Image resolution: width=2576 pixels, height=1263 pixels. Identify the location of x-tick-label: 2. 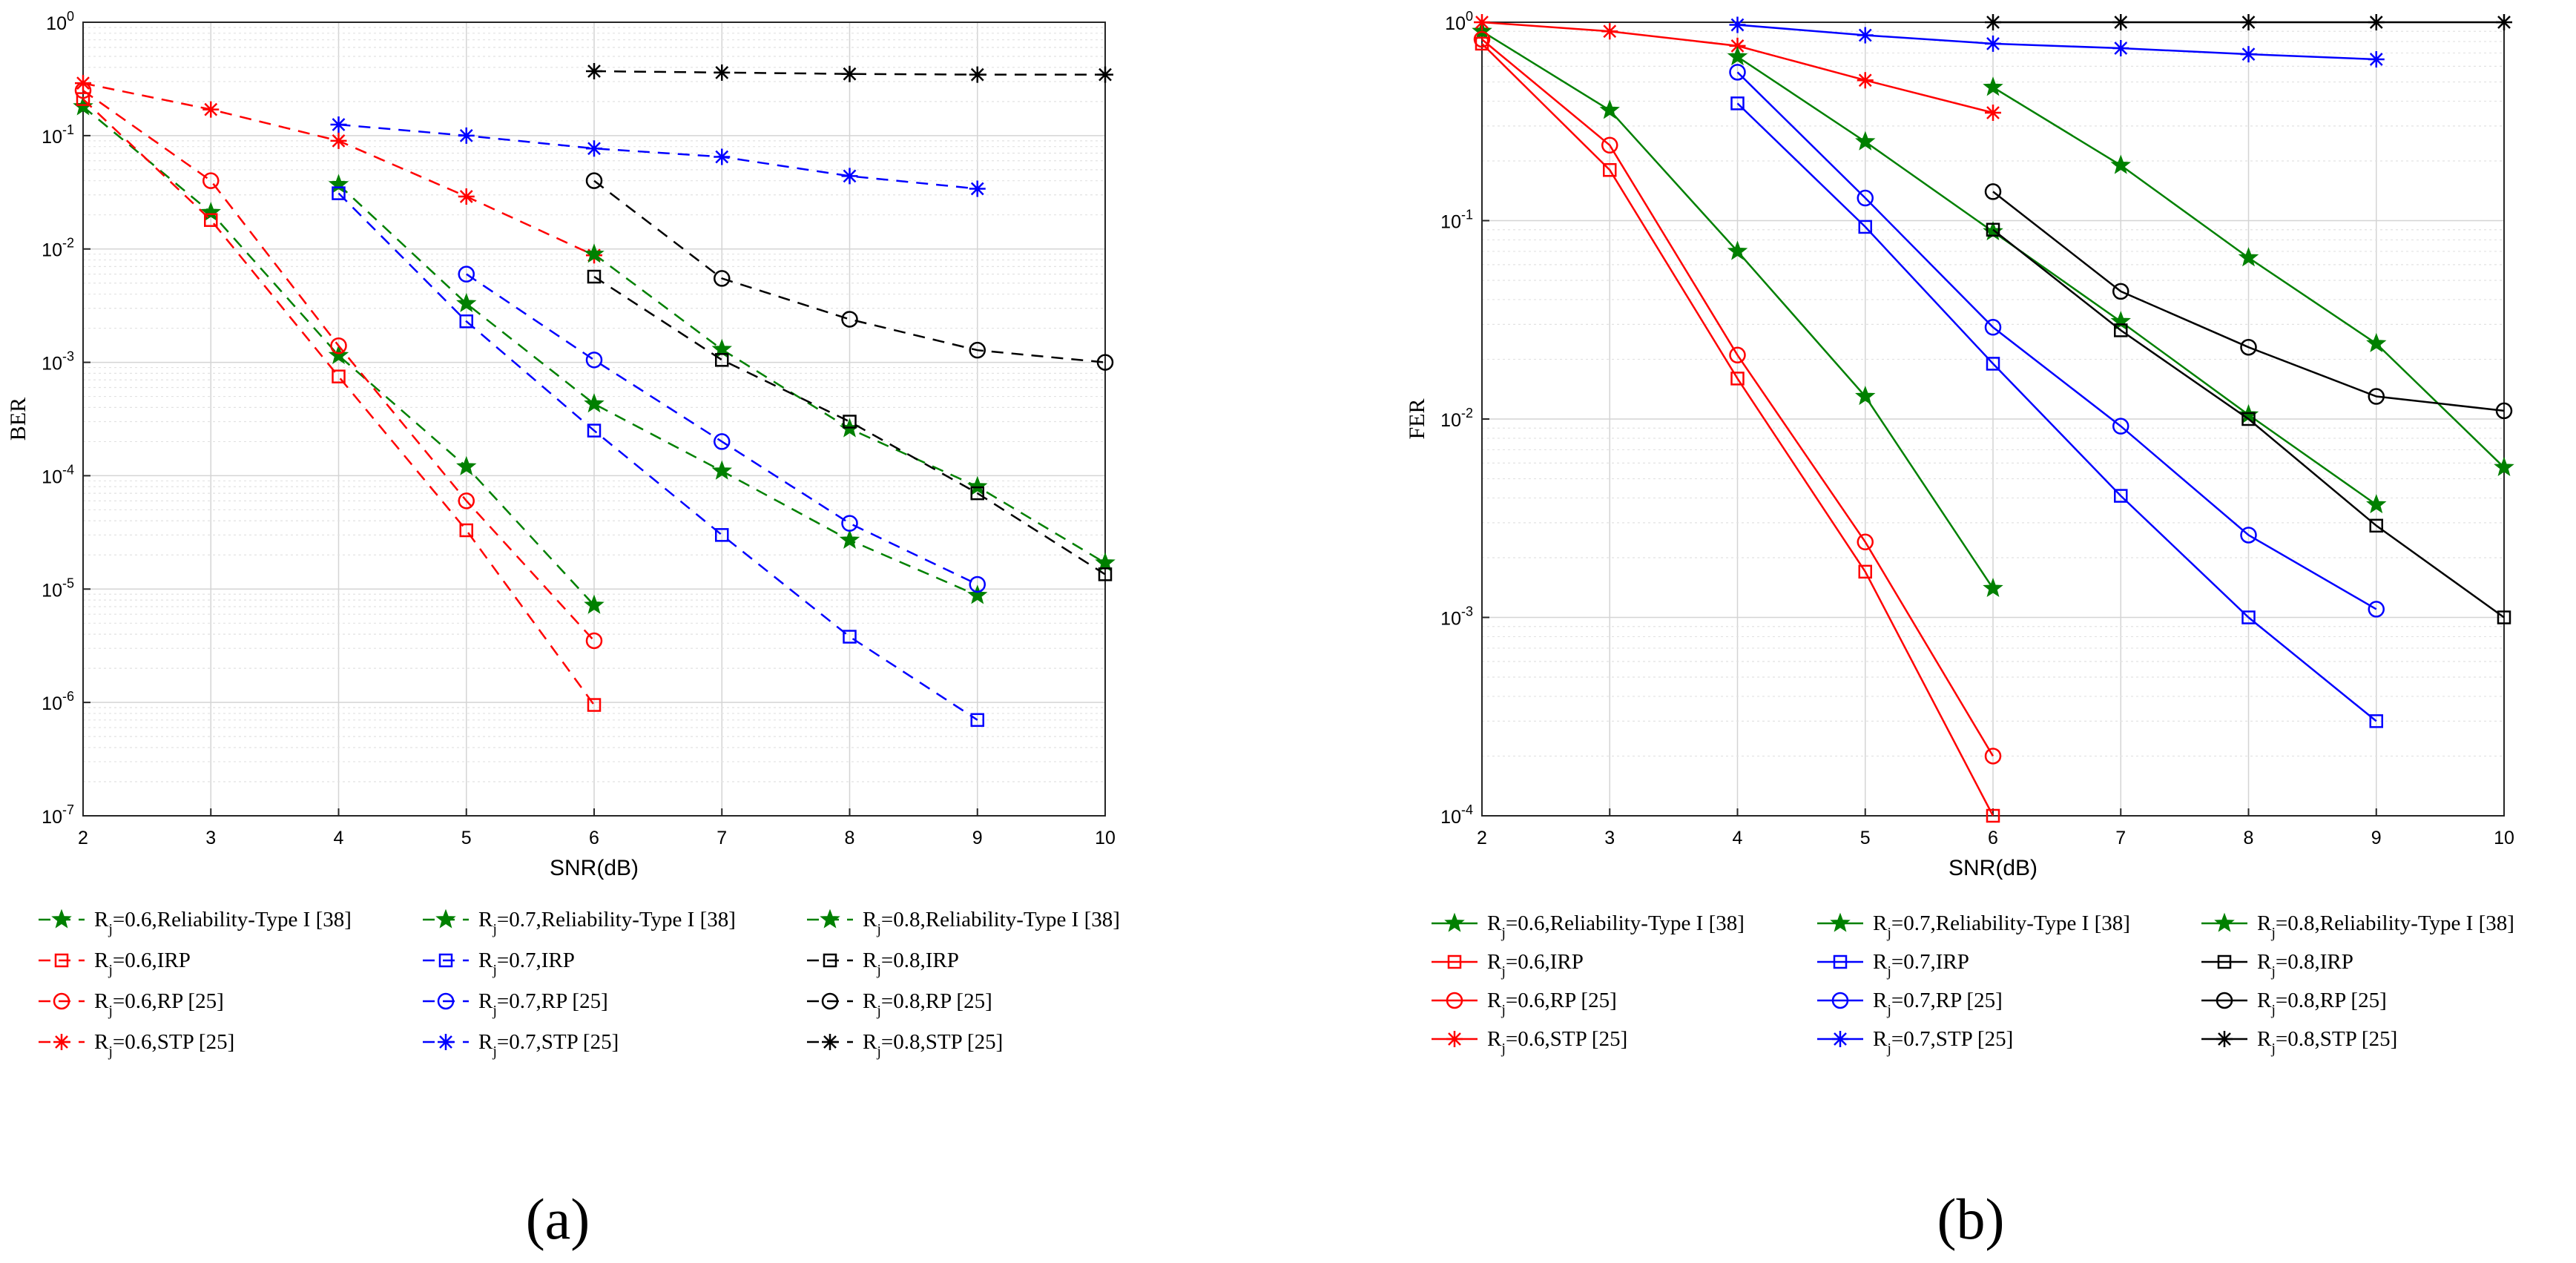
(83, 838).